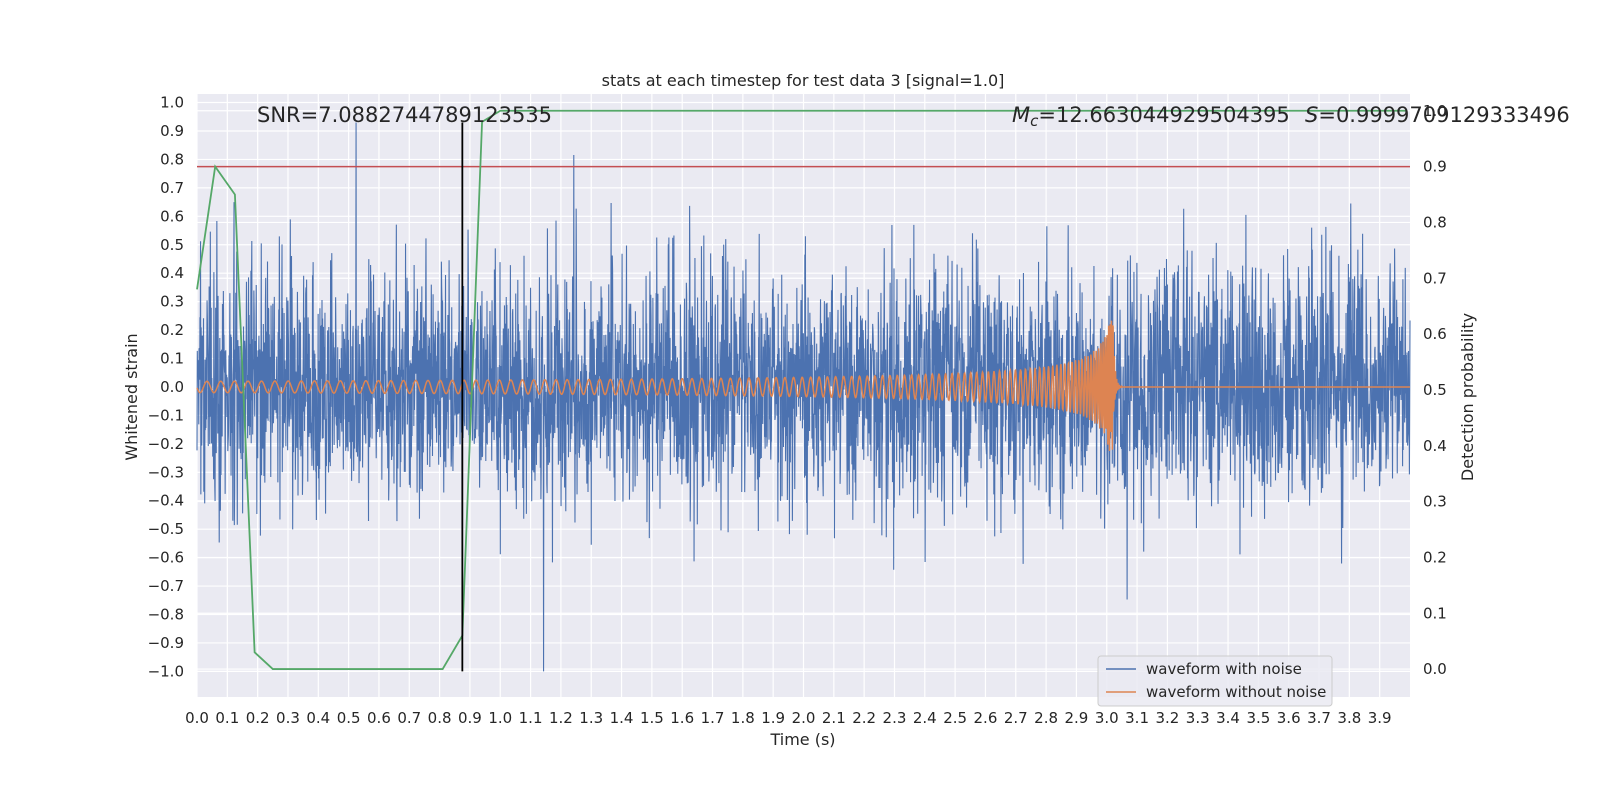 This screenshot has width=1600, height=804. Describe the element at coordinates (864, 718) in the screenshot. I see `x-tick-label: 2.2` at that location.